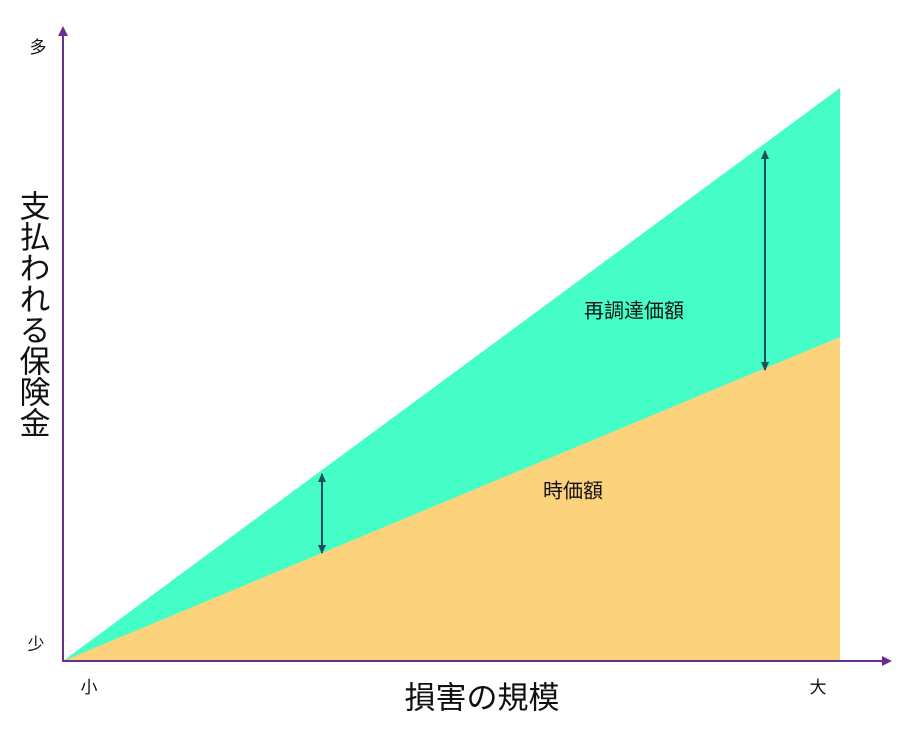  I want to click on x-axis-title: 損害の規模, so click(482, 699).